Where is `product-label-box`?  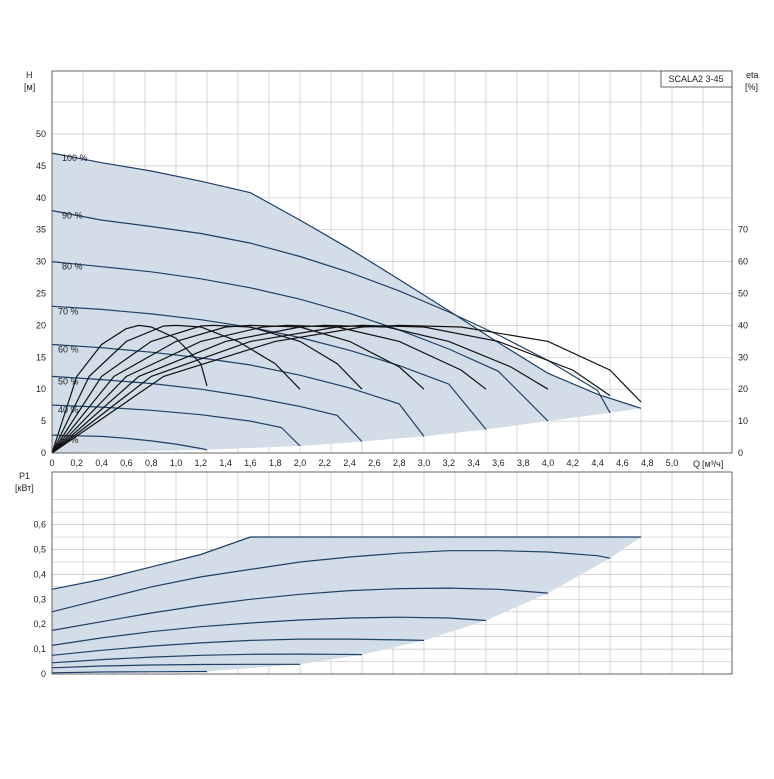
product-label-box is located at coordinates (696, 79).